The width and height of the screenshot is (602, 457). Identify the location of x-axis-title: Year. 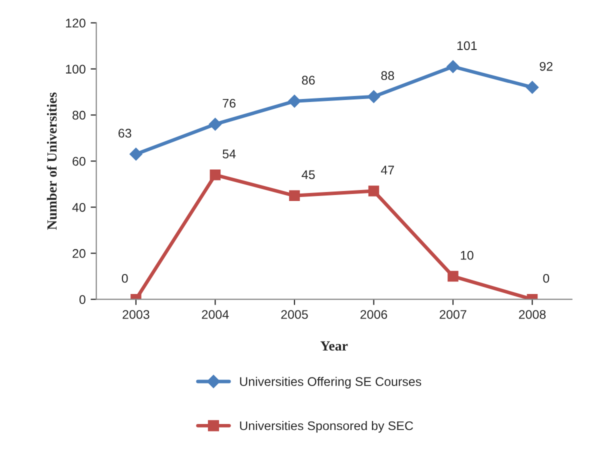
(334, 346).